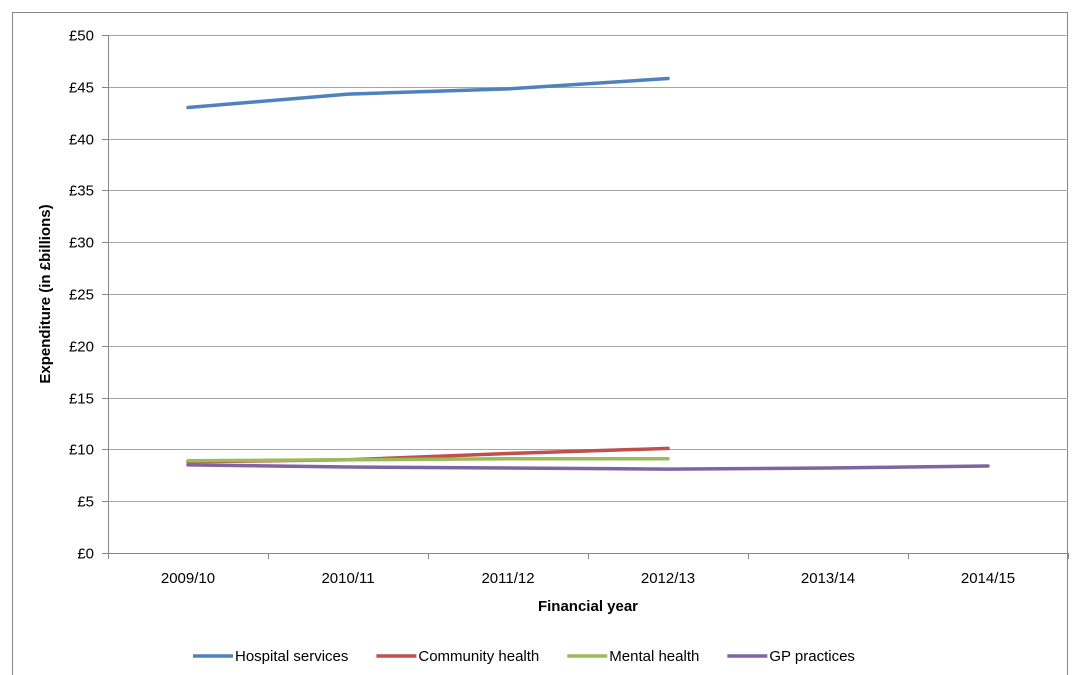 The height and width of the screenshot is (675, 1074). I want to click on y-tick-label: £40, so click(81, 140).